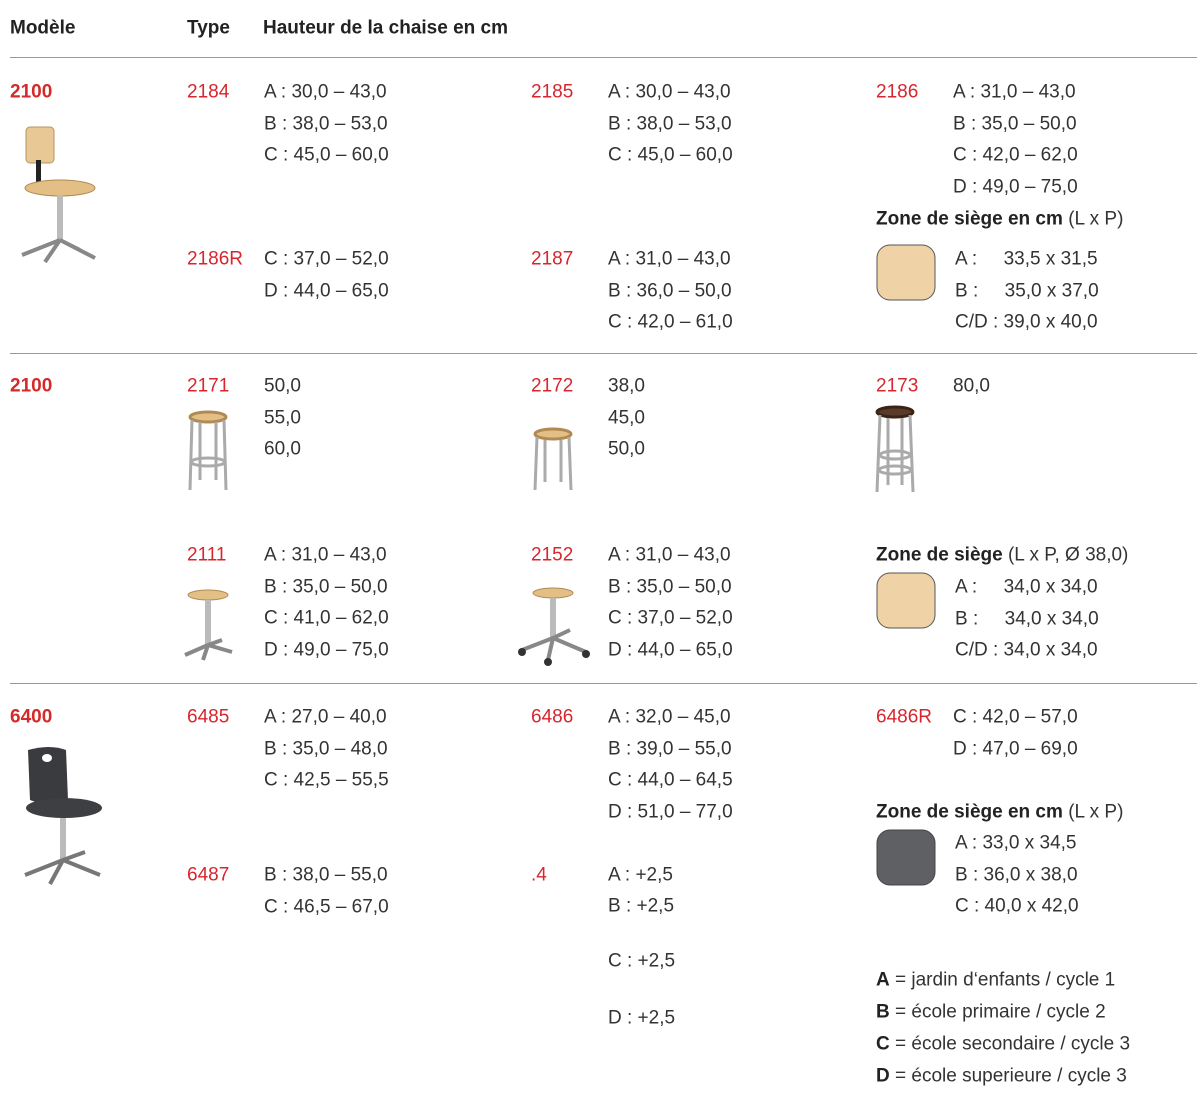  What do you see at coordinates (215, 259) in the screenshot?
I see `type: 2186R` at bounding box center [215, 259].